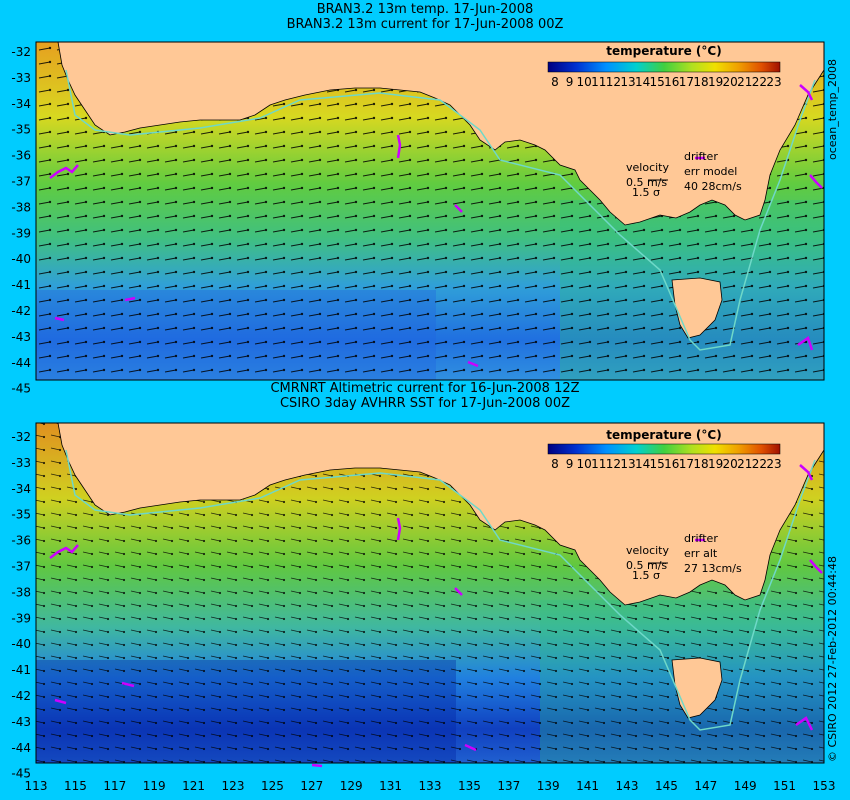 The image size is (850, 800). Describe the element at coordinates (21, 52) in the screenshot. I see `top-y-tick-label: -32` at that location.